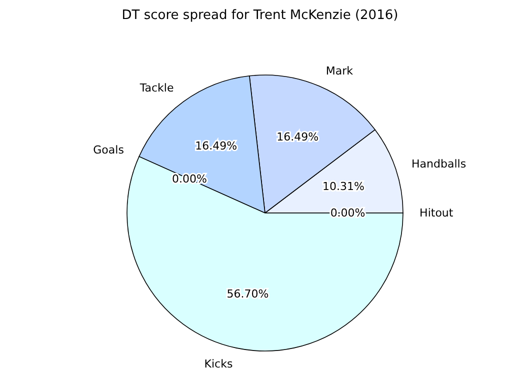  What do you see at coordinates (340, 71) in the screenshot?
I see `slice-label: Mark` at bounding box center [340, 71].